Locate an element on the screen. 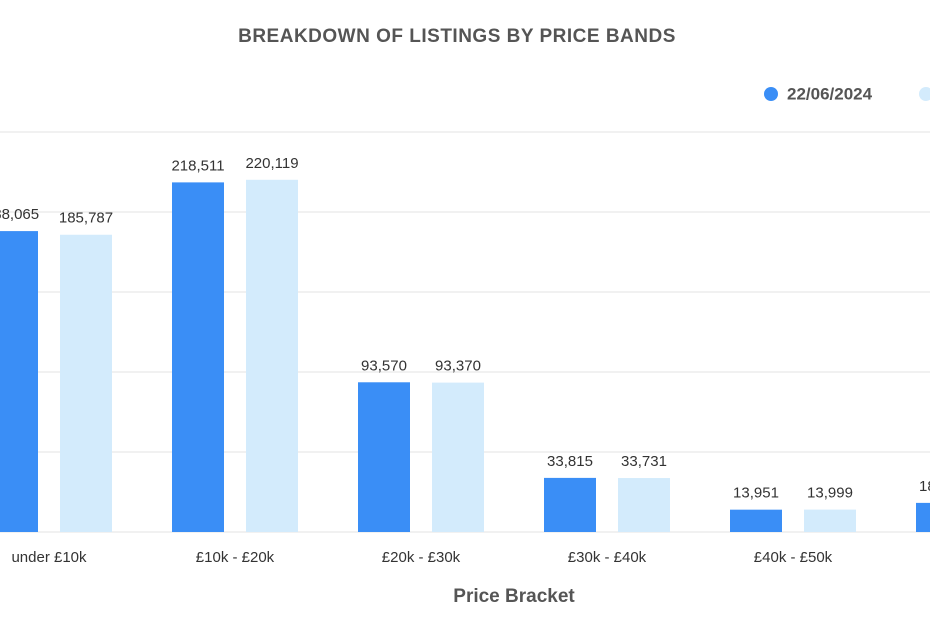 The width and height of the screenshot is (930, 620). data-label: 93,570 is located at coordinates (384, 365).